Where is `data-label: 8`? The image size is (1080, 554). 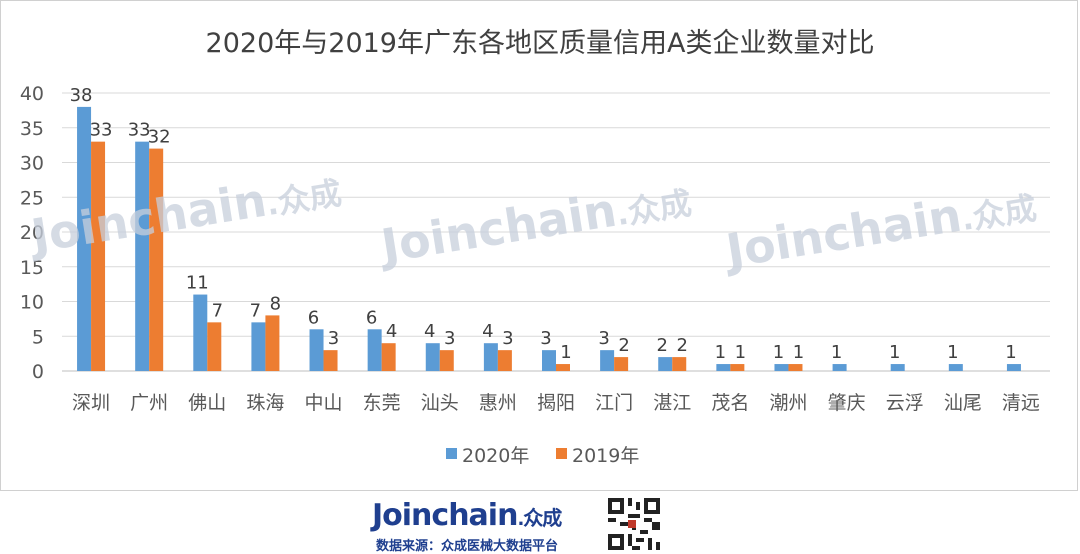 data-label: 8 is located at coordinates (275, 303).